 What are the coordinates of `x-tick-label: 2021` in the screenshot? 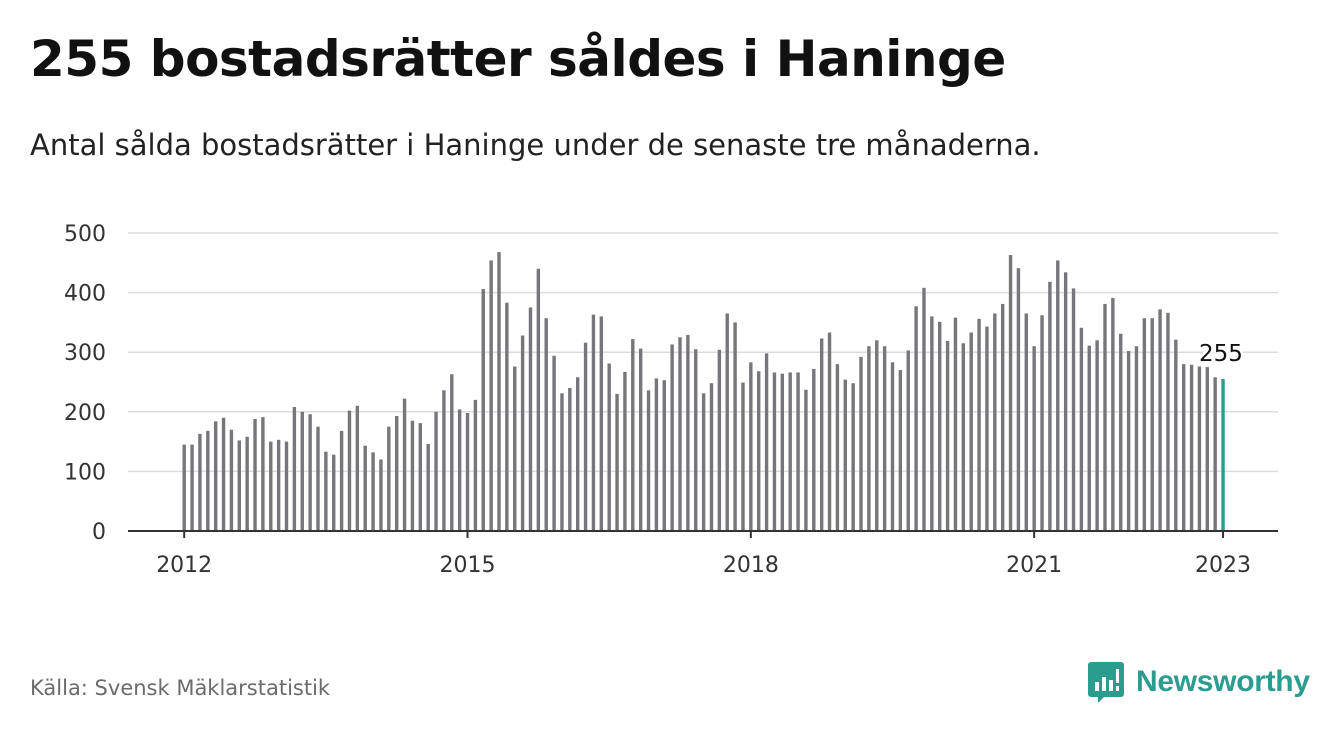 It's located at (1034, 565).